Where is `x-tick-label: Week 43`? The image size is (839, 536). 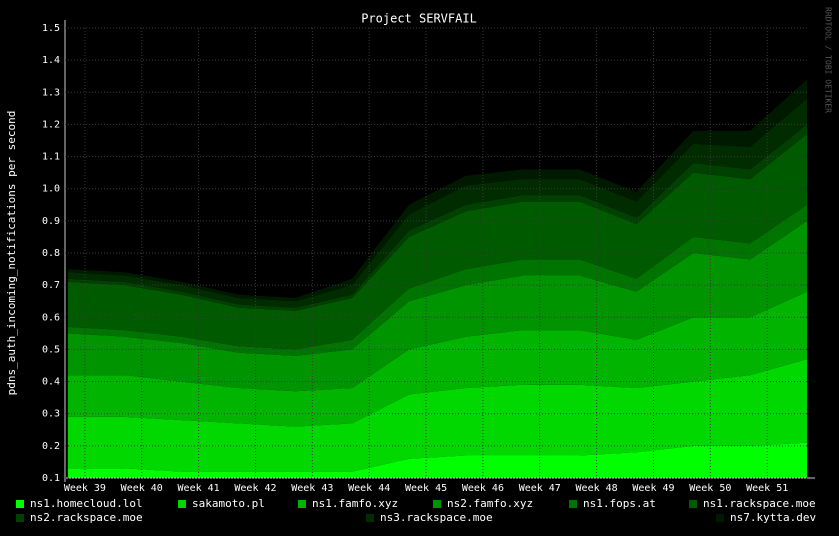 x-tick-label: Week 43 is located at coordinates (312, 488).